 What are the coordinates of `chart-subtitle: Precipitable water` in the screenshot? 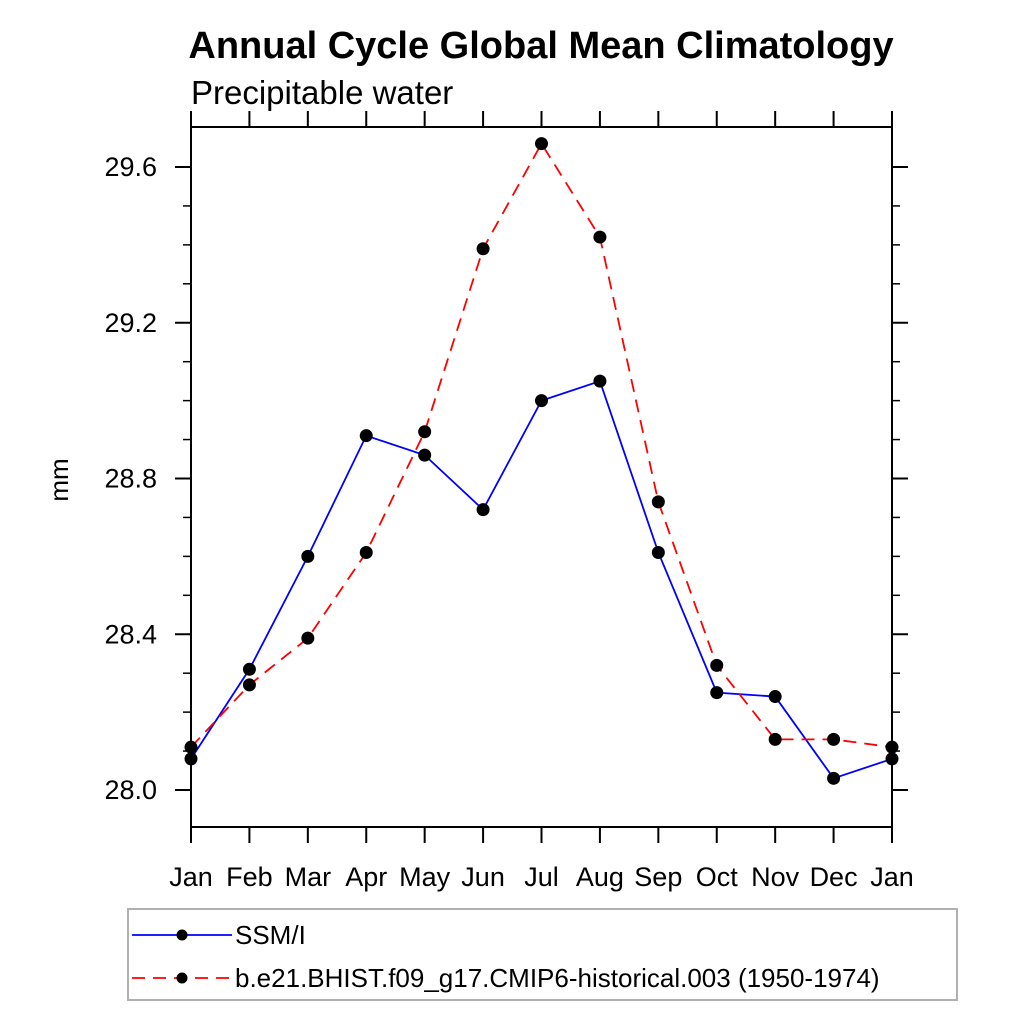 It's located at (322, 92).